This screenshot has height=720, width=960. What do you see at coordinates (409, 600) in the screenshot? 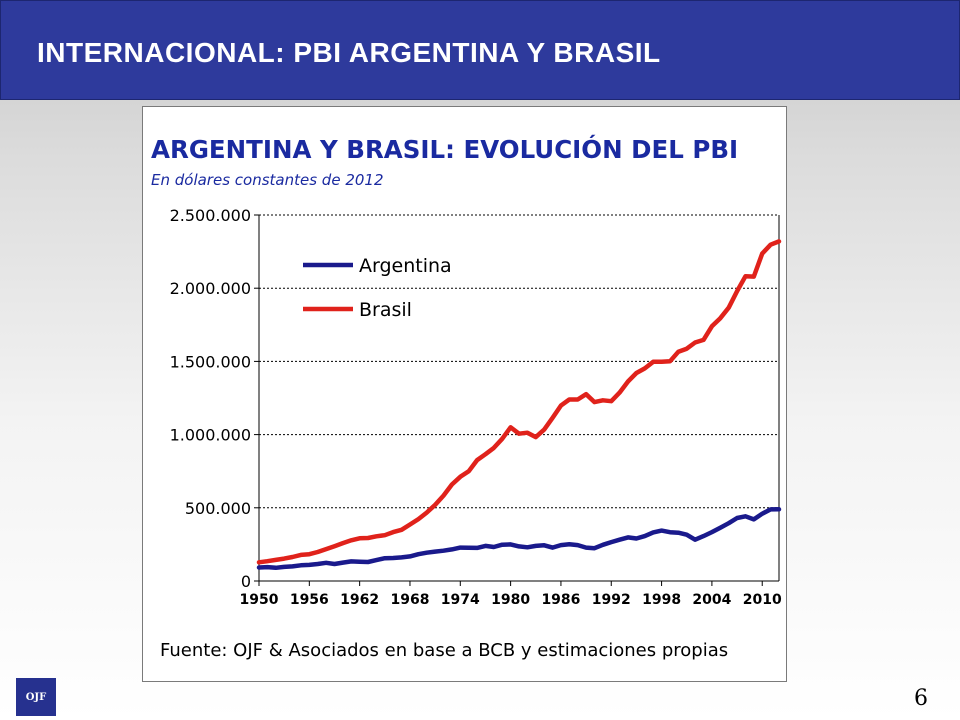
I see `x-tick-label: 1968` at bounding box center [409, 600].